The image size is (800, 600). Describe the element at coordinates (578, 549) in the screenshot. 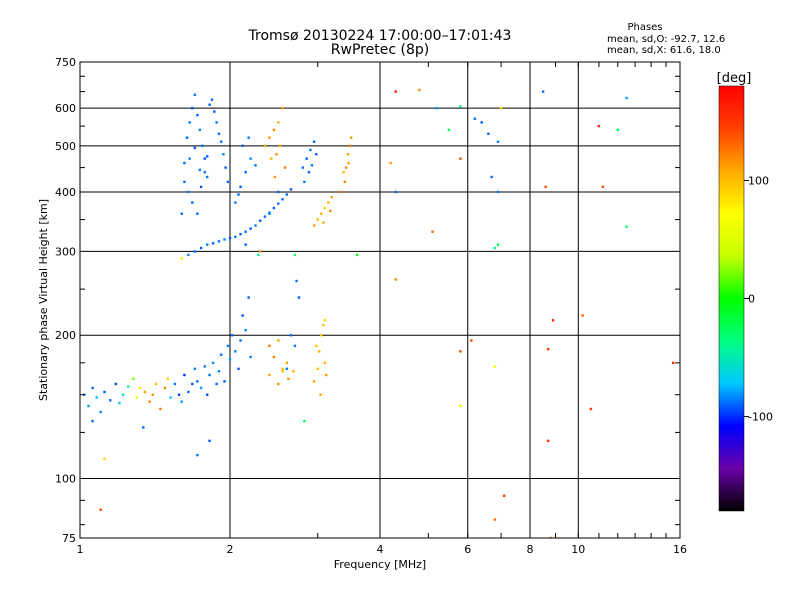

I see `x-tick-label: 10` at that location.